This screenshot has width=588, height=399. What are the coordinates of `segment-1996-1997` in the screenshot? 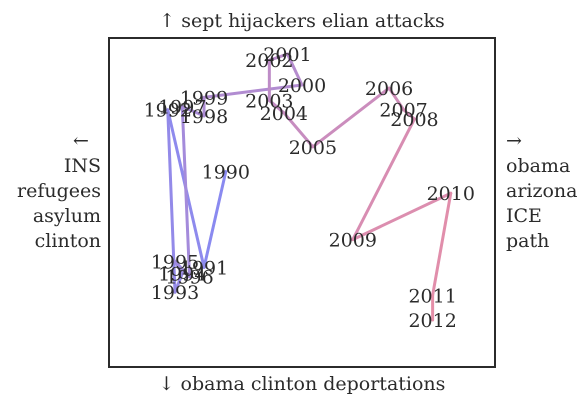 It's located at (186, 192).